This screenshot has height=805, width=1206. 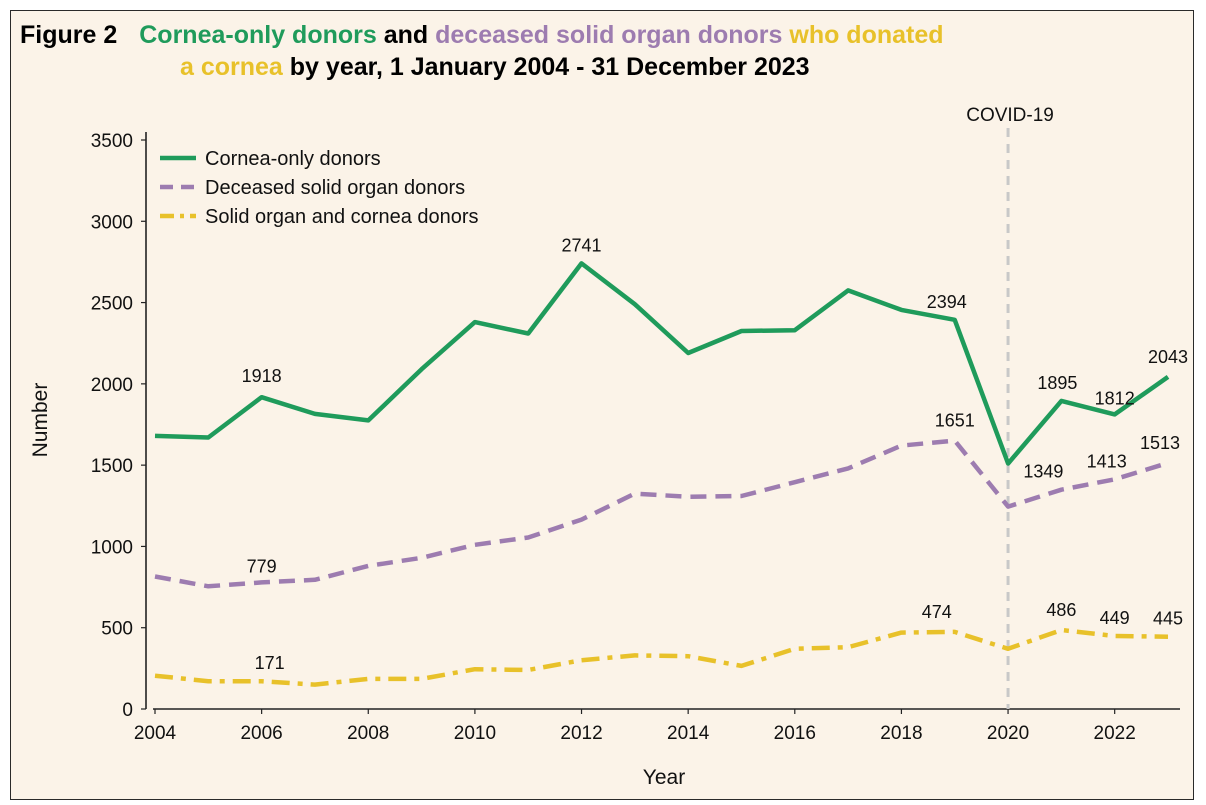 What do you see at coordinates (112, 385) in the screenshot?
I see `y-tick-label: 2000` at bounding box center [112, 385].